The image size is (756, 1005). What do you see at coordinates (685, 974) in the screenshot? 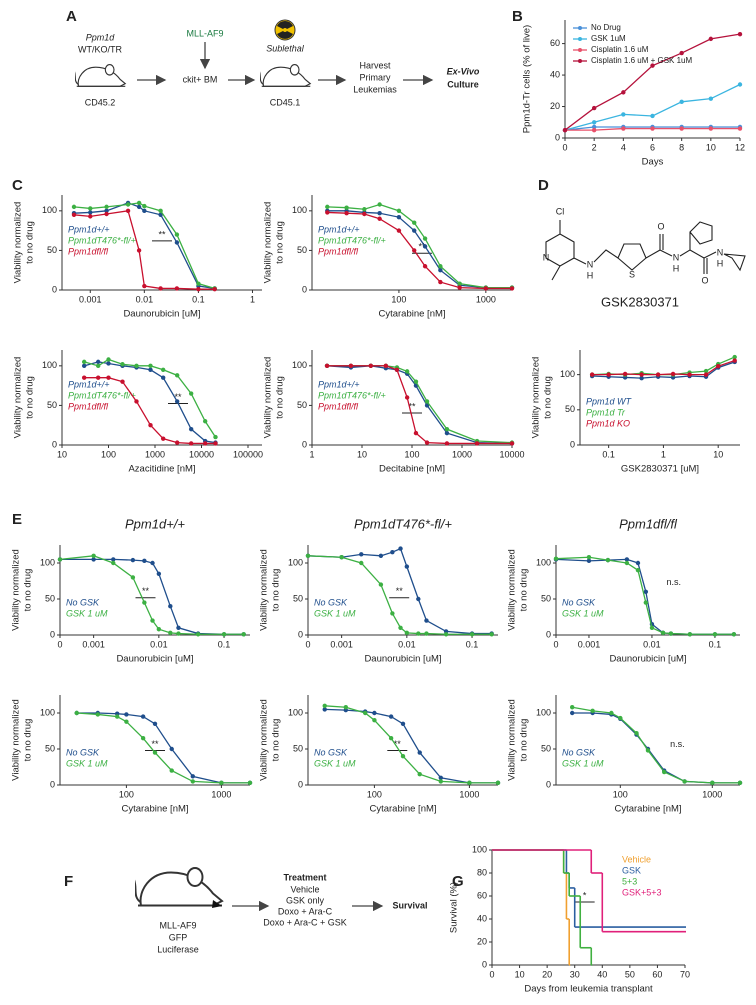
I see `x-tick-label: 70` at bounding box center [685, 974].